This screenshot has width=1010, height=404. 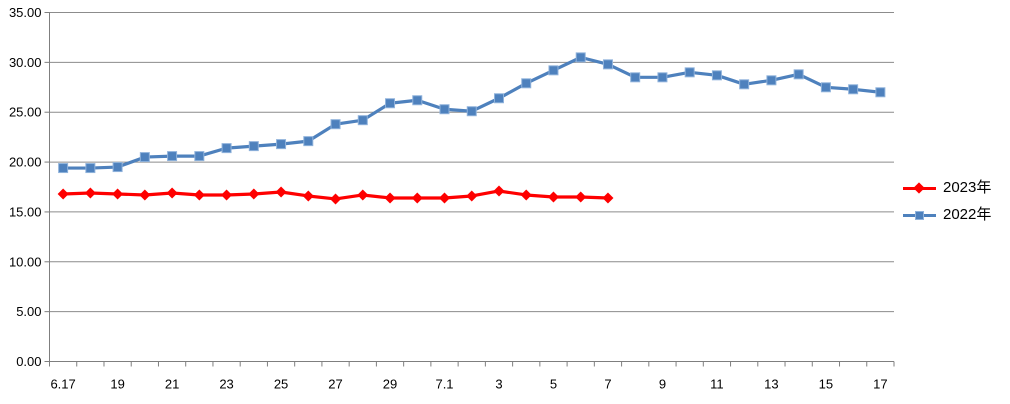 What do you see at coordinates (553, 384) in the screenshot?
I see `x-axis-label: 5` at bounding box center [553, 384].